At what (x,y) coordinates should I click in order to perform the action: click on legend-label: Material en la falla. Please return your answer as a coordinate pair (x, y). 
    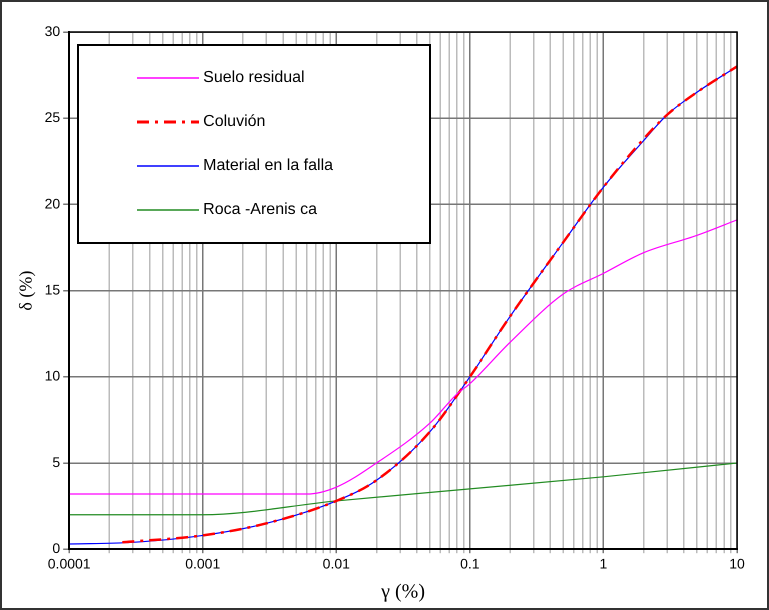
    Looking at the image, I should click on (268, 166).